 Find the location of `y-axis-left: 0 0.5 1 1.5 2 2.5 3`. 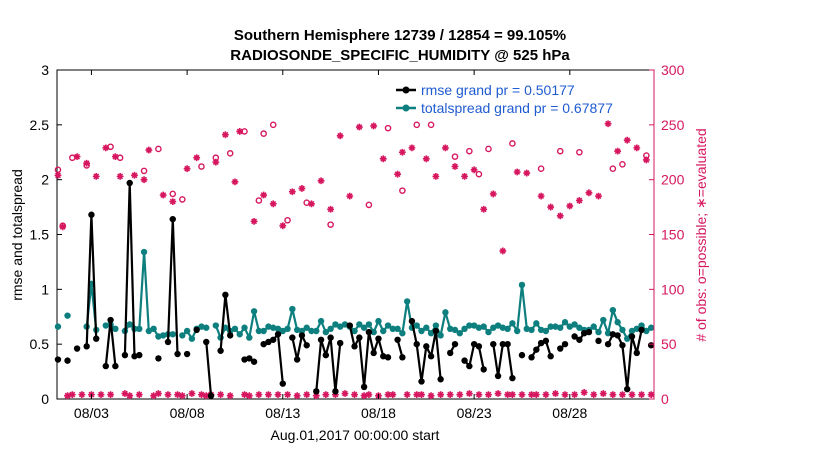

y-axis-left: 0 0.5 1 1.5 2 2.5 3 is located at coordinates (46, 234).